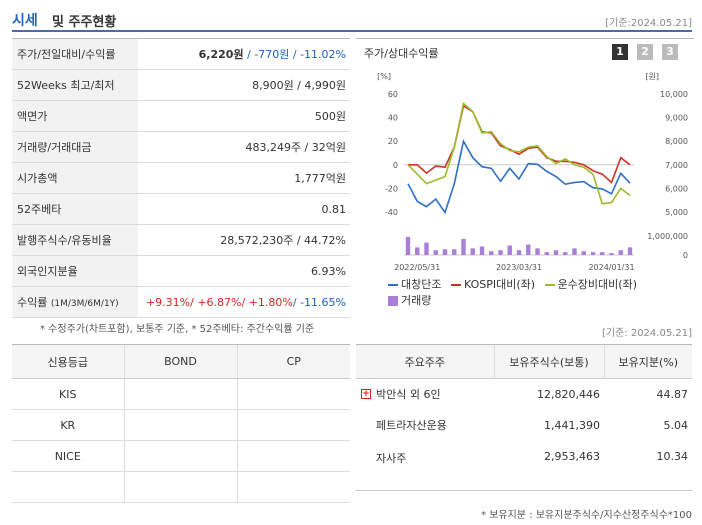  Describe the element at coordinates (221, 54) in the screenshot. I see `current-price: 6,220원` at that location.